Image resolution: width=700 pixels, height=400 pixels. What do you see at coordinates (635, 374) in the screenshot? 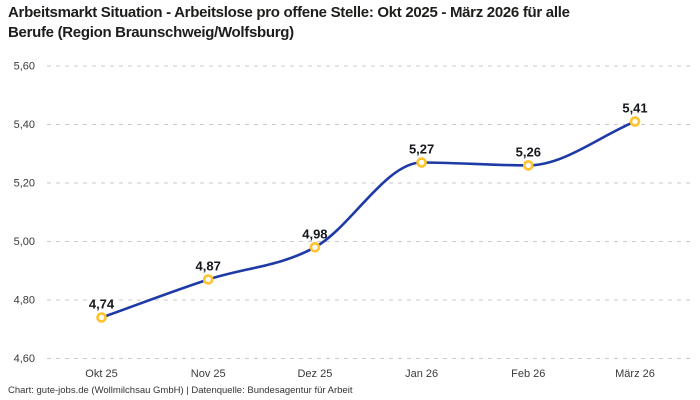
I see `x-tick-label: März 26` at bounding box center [635, 374].